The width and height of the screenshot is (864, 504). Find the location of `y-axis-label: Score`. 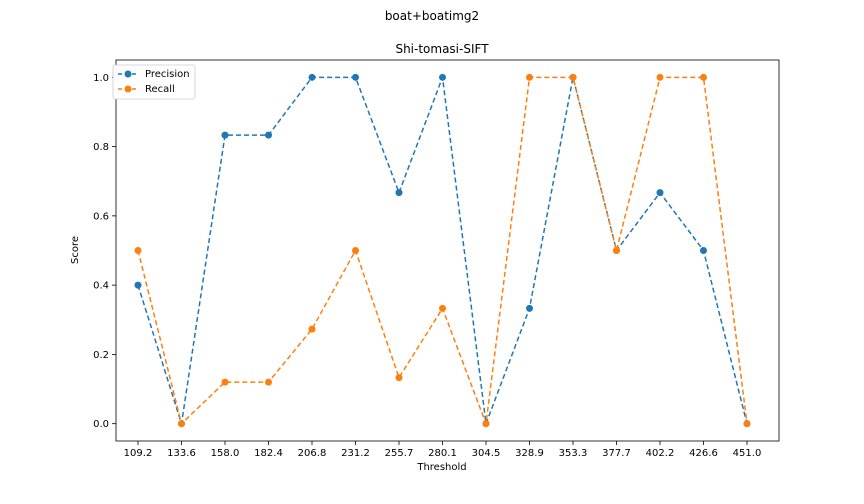

y-axis-label: Score is located at coordinates (75, 250).